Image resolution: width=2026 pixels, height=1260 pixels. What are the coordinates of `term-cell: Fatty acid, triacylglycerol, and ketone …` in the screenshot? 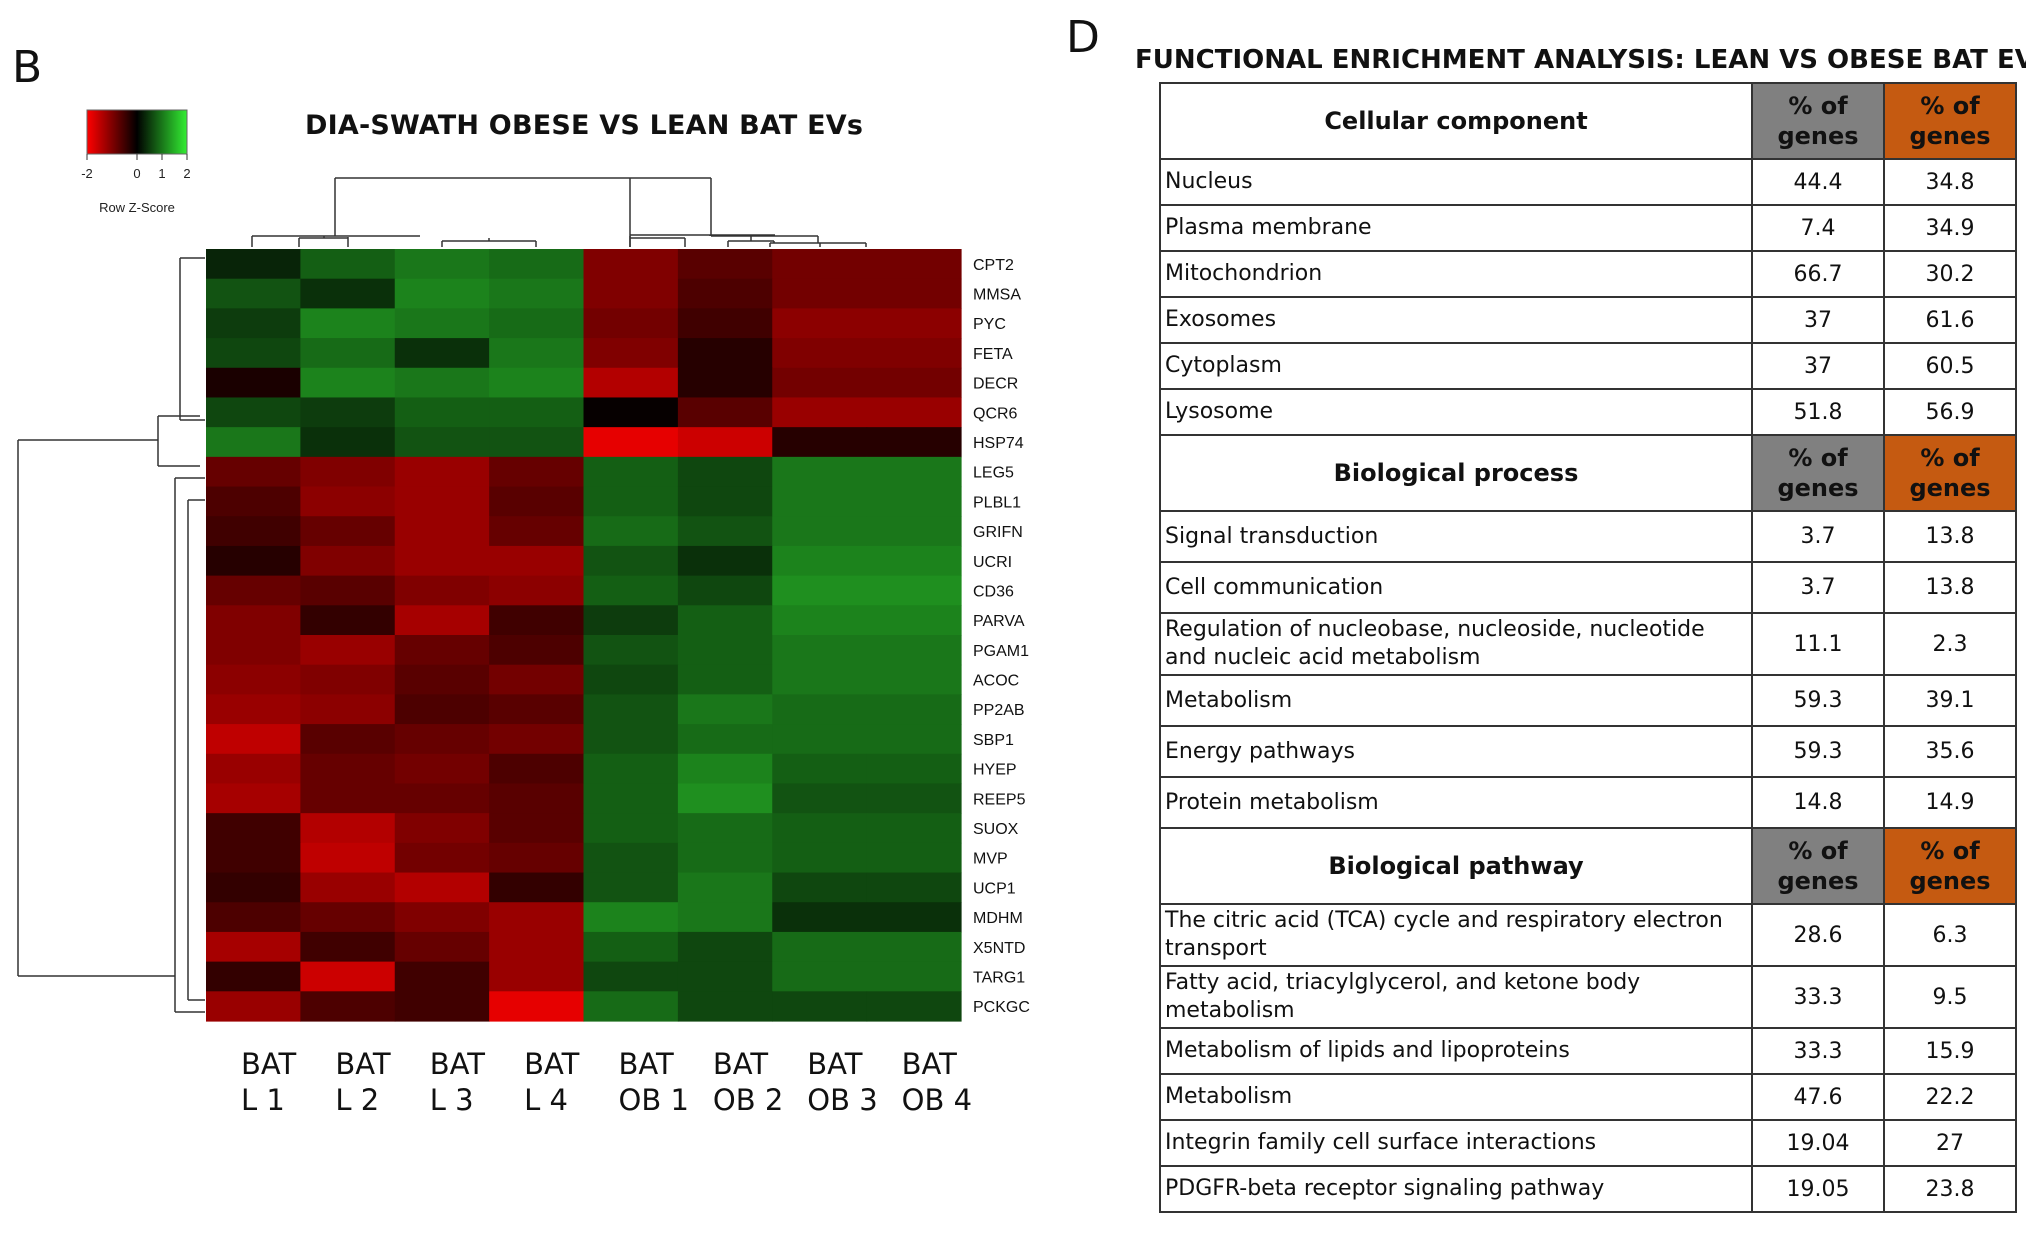 It's located at (1456, 997).